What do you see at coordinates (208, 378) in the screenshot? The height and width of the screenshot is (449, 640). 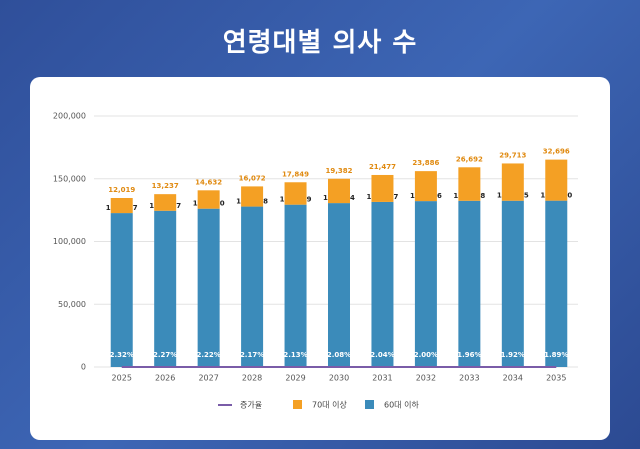 I see `x-tick-label: 2027` at bounding box center [208, 378].